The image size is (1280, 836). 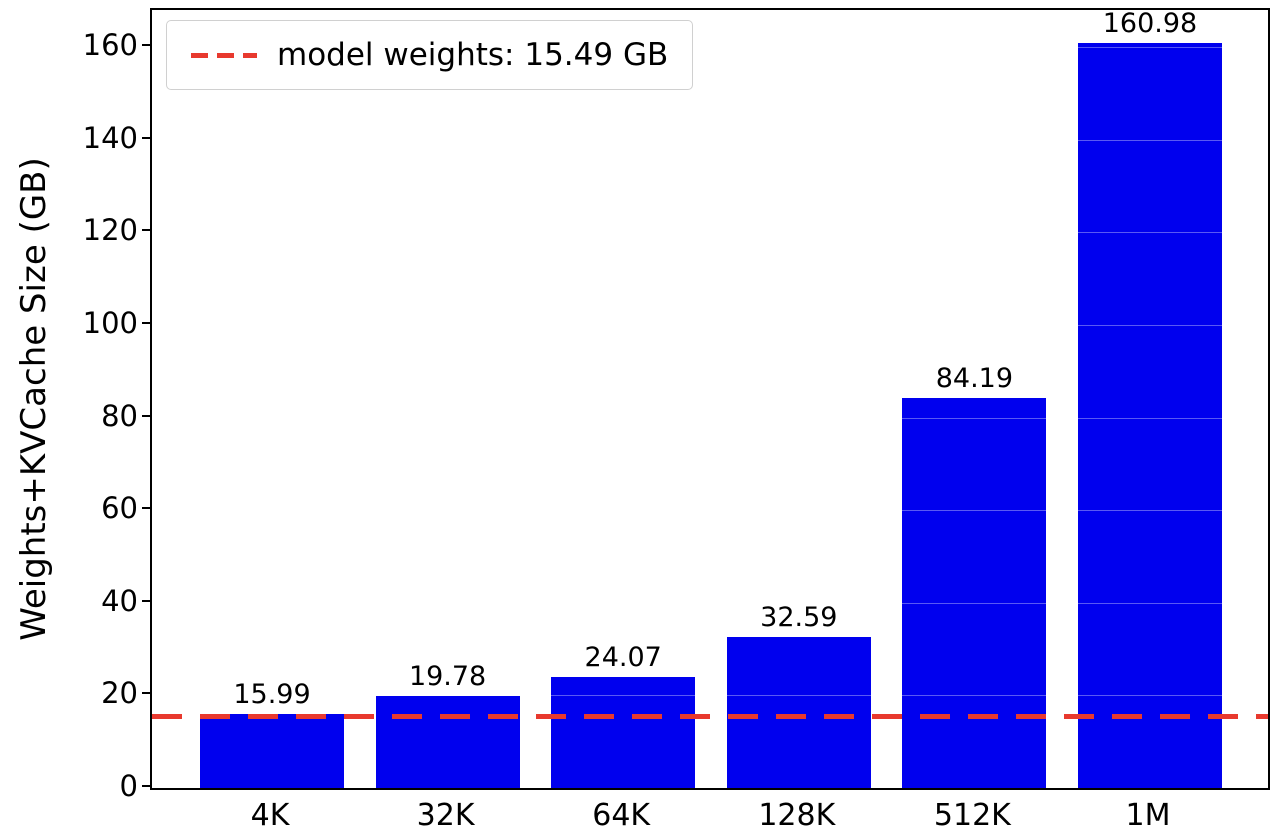 What do you see at coordinates (270, 815) in the screenshot?
I see `x-tick-label: 4K` at bounding box center [270, 815].